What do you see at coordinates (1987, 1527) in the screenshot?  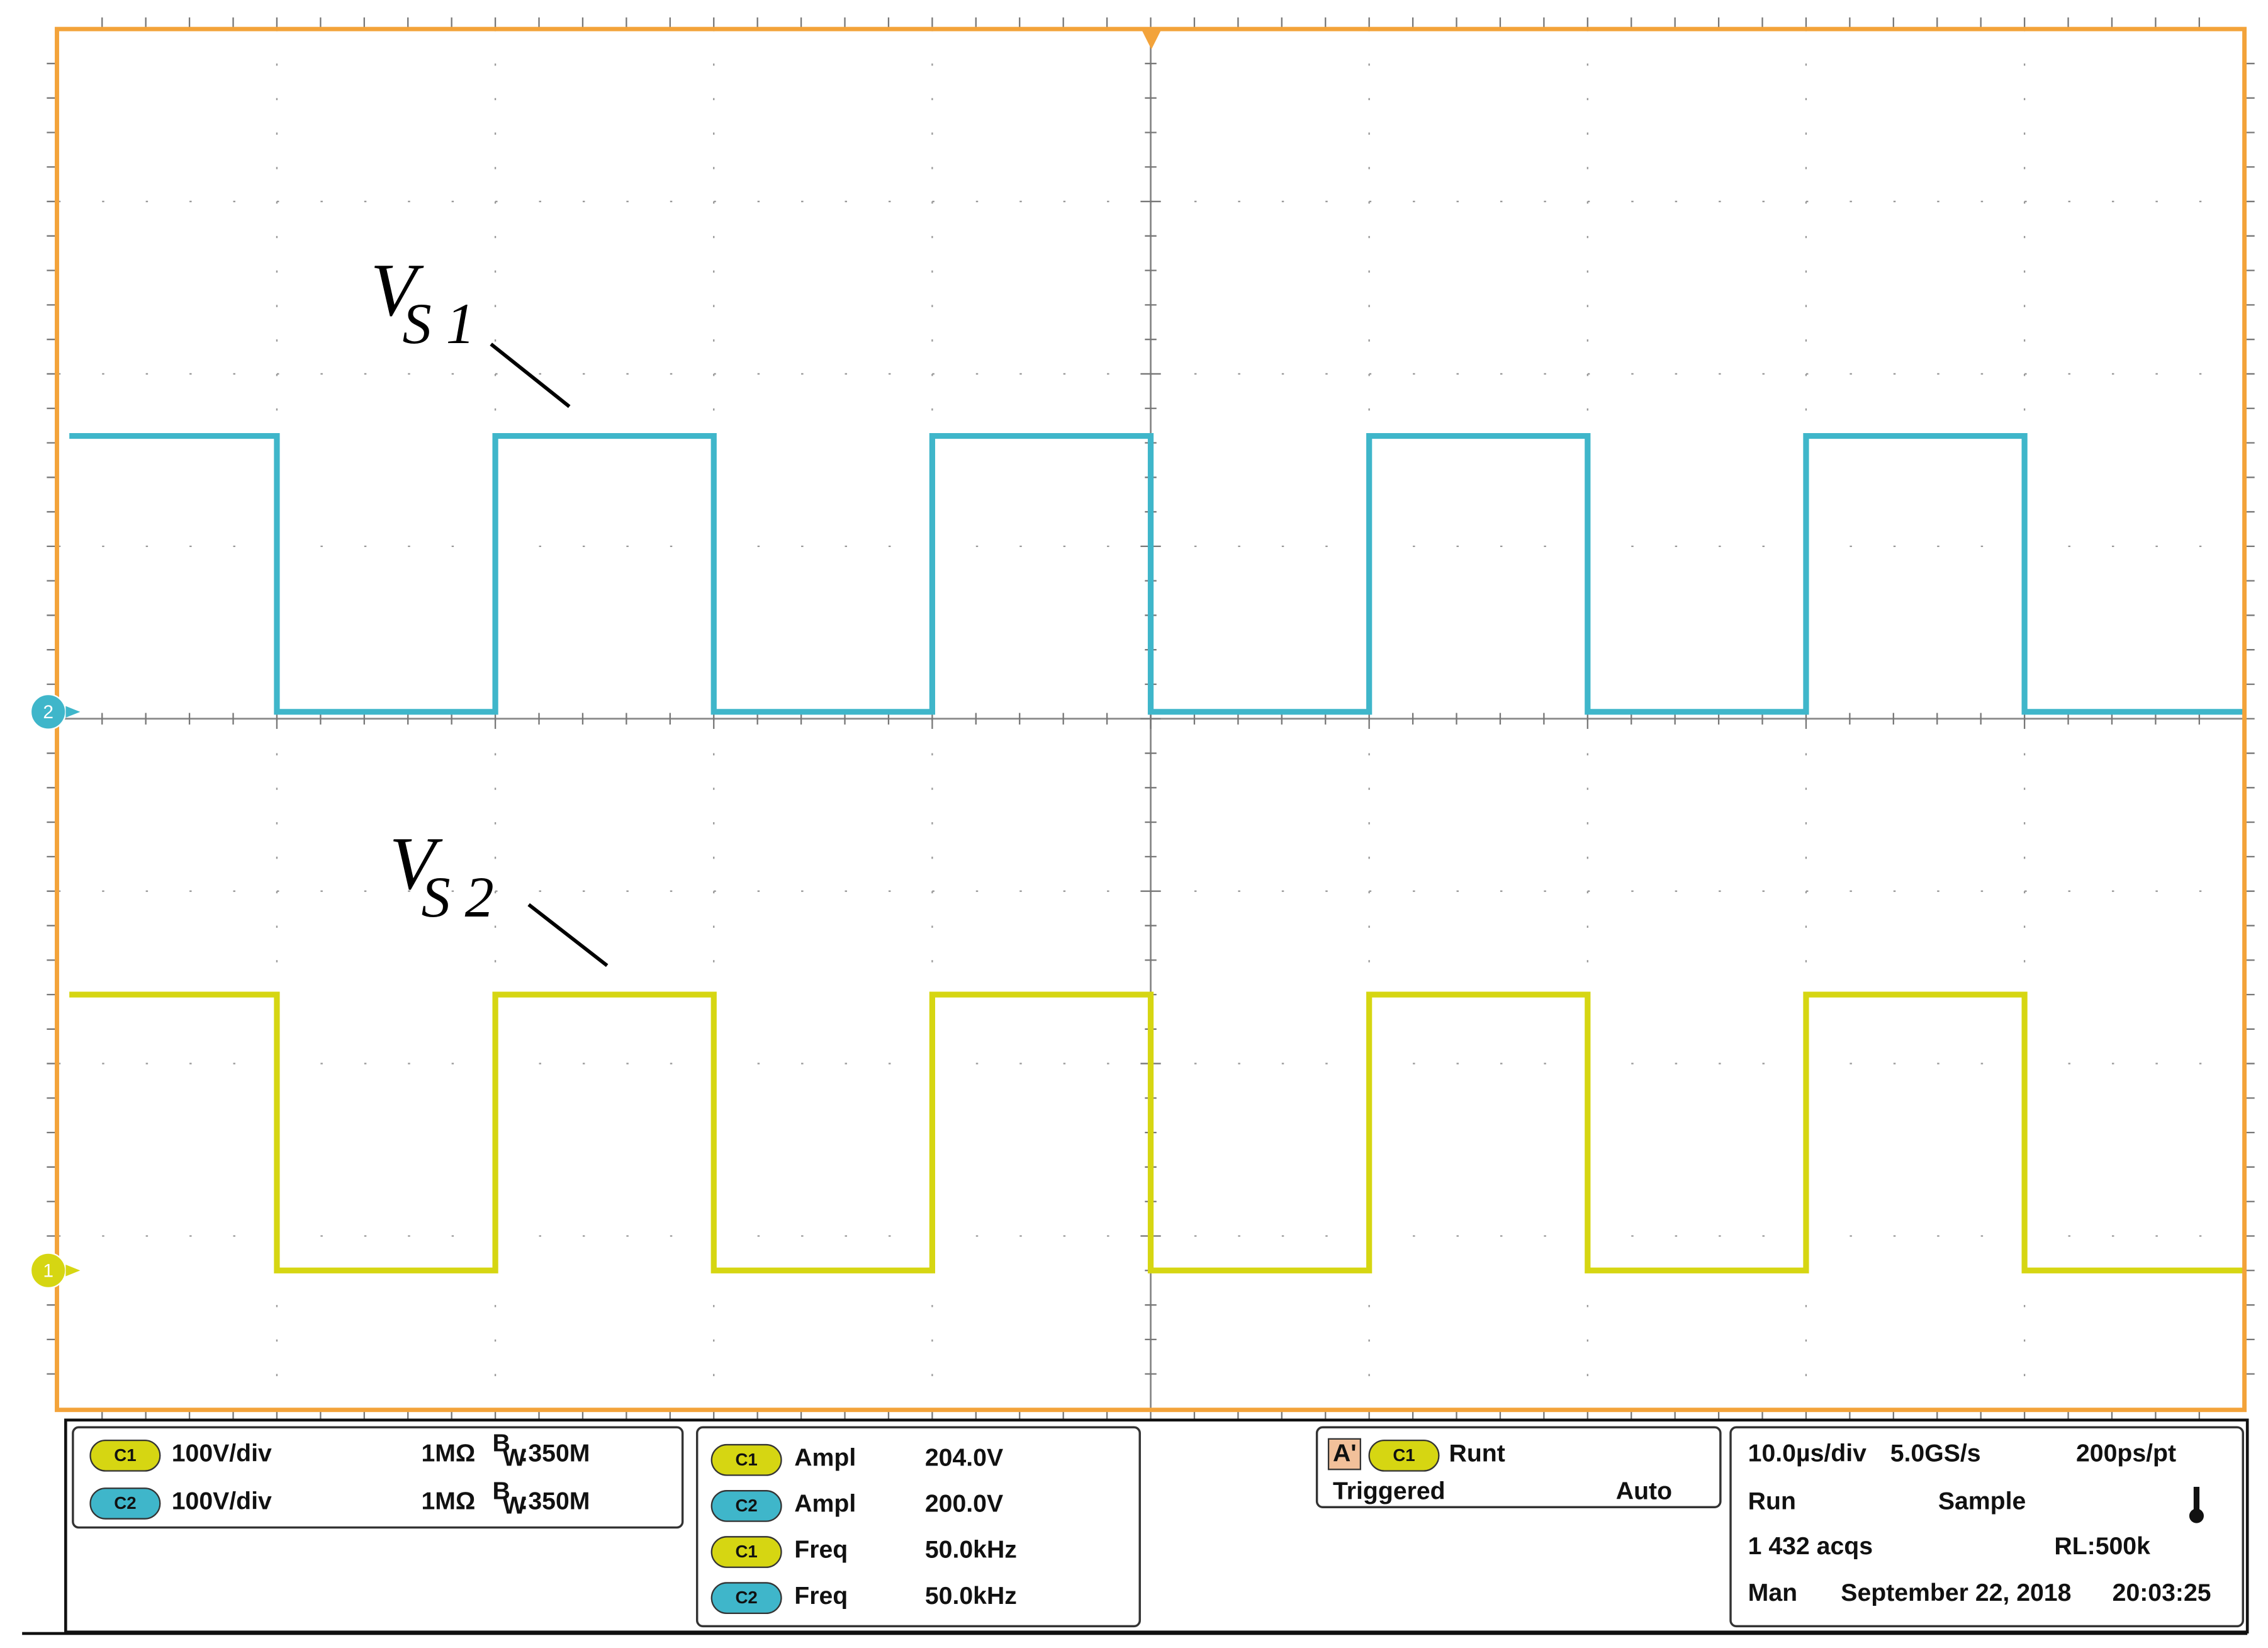 I see `acquisition-box` at bounding box center [1987, 1527].